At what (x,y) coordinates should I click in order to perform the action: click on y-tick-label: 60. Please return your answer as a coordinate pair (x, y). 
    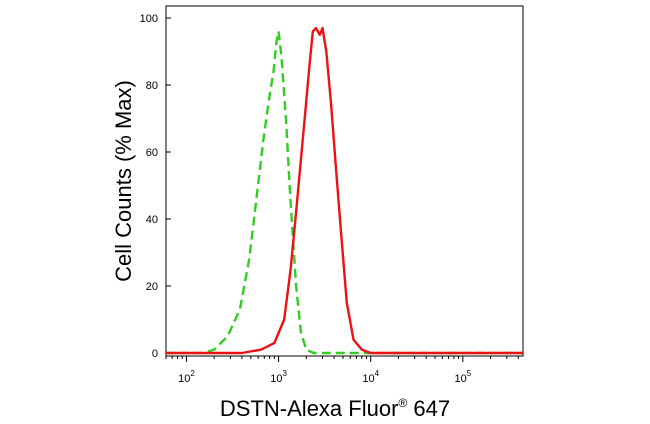
    Looking at the image, I should click on (152, 153).